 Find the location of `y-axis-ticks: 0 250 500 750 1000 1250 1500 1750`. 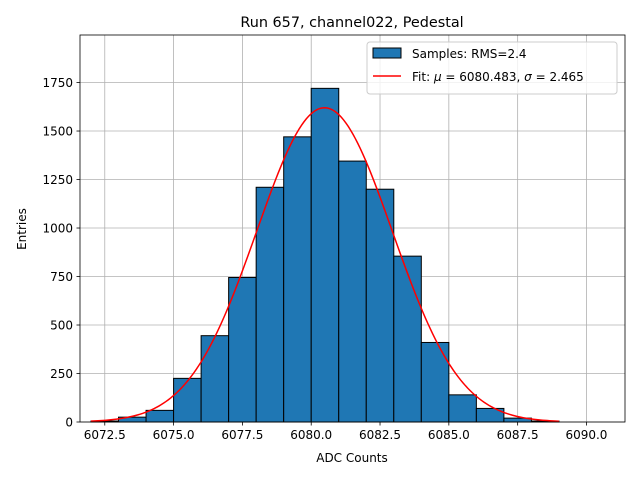

y-axis-ticks: 0 250 500 750 1000 1250 1500 1750 is located at coordinates (61, 252).